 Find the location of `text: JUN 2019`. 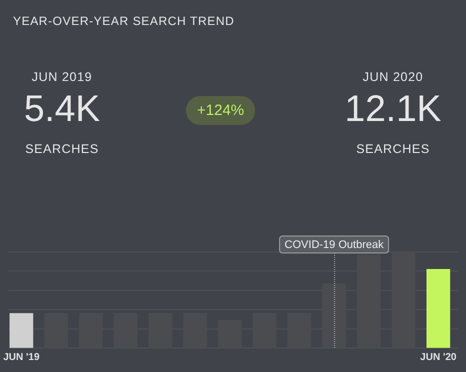

text: JUN 2019 is located at coordinates (62, 77).